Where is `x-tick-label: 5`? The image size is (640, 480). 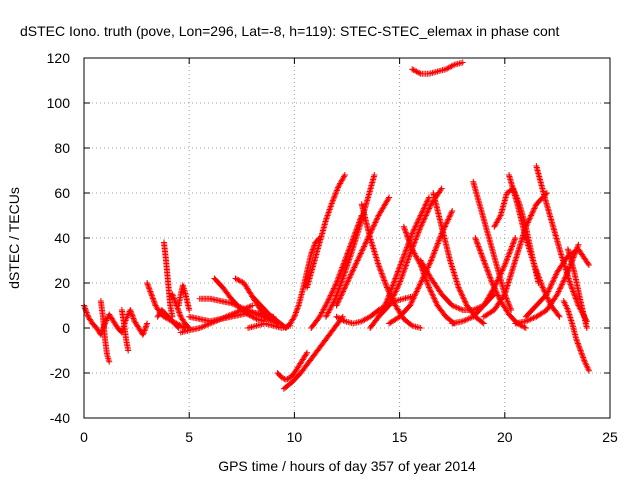 x-tick-label: 5 is located at coordinates (189, 437).